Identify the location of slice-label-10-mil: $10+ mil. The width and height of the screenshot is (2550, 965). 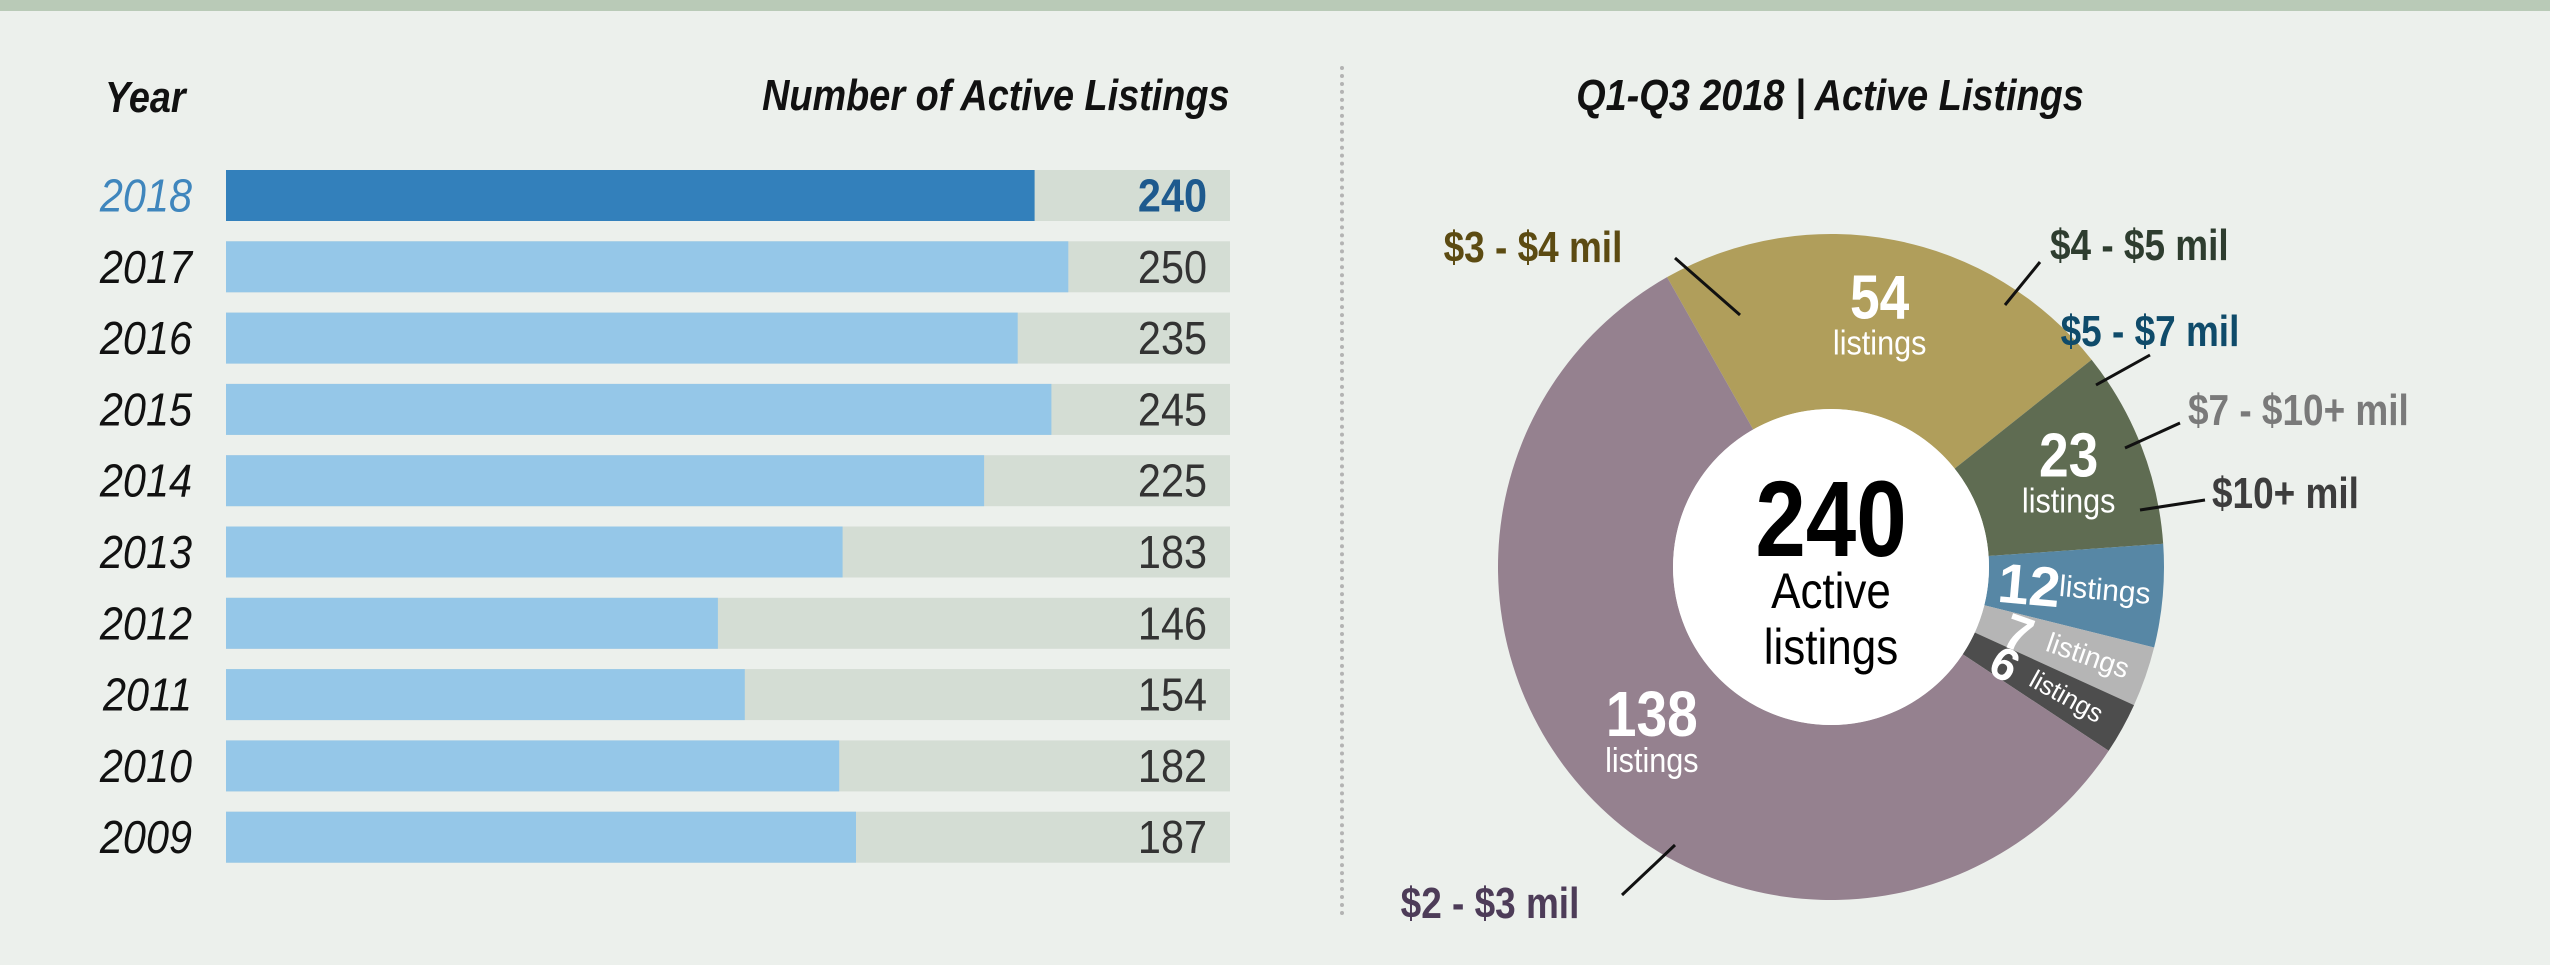
(2285, 493).